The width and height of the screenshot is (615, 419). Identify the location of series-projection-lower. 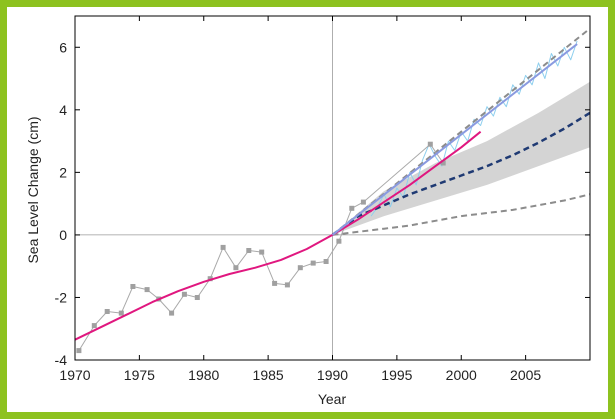
(461, 214).